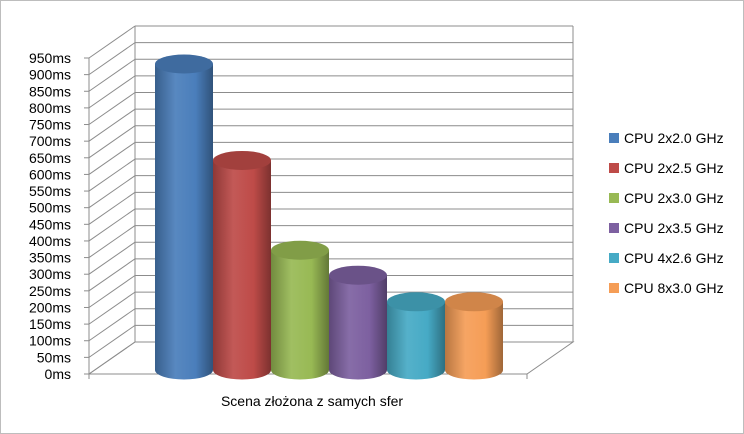 The image size is (744, 434). Describe the element at coordinates (50, 291) in the screenshot. I see `y-tick-label: 250ms` at that location.